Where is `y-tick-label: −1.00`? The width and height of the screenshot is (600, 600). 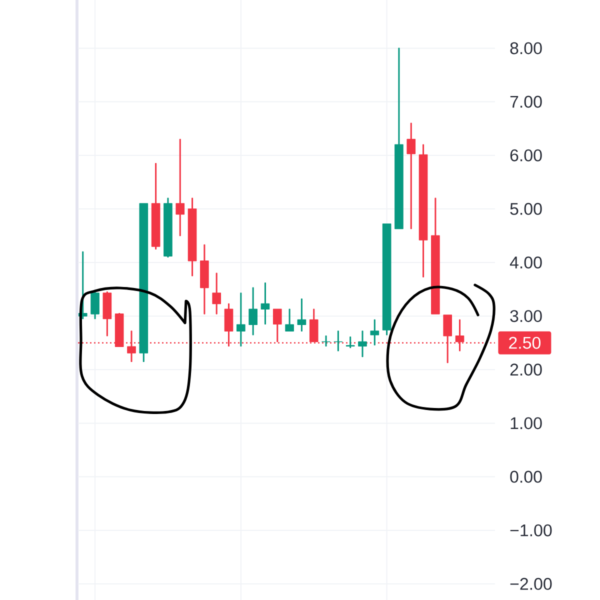 y-tick-label: −1.00 is located at coordinates (531, 530).